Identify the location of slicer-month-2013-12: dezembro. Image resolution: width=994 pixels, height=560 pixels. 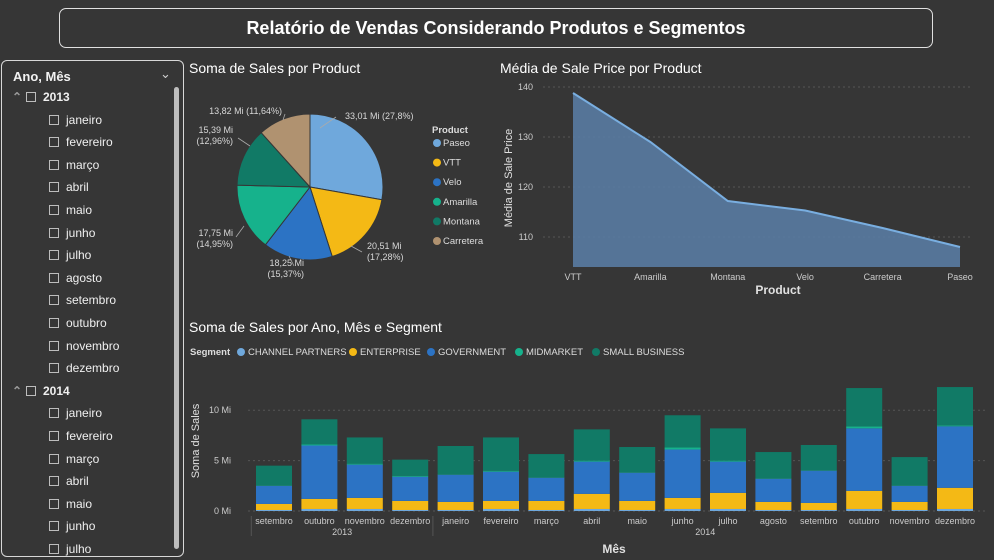
(84, 368).